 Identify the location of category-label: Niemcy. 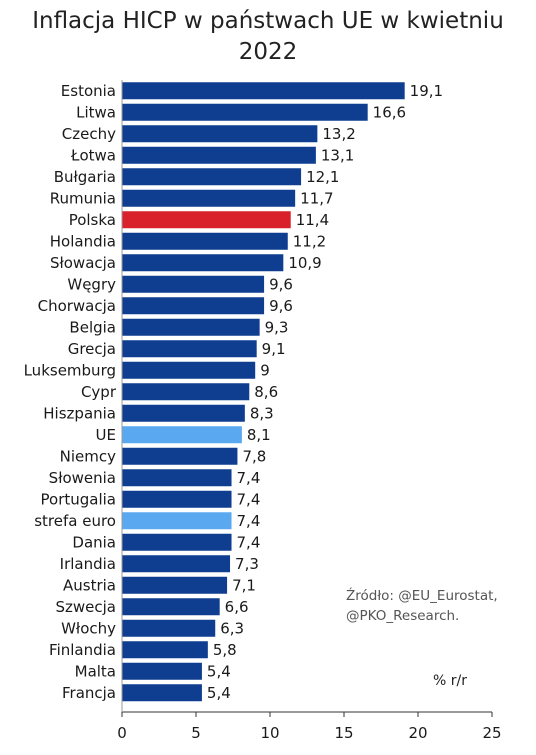
(88, 456).